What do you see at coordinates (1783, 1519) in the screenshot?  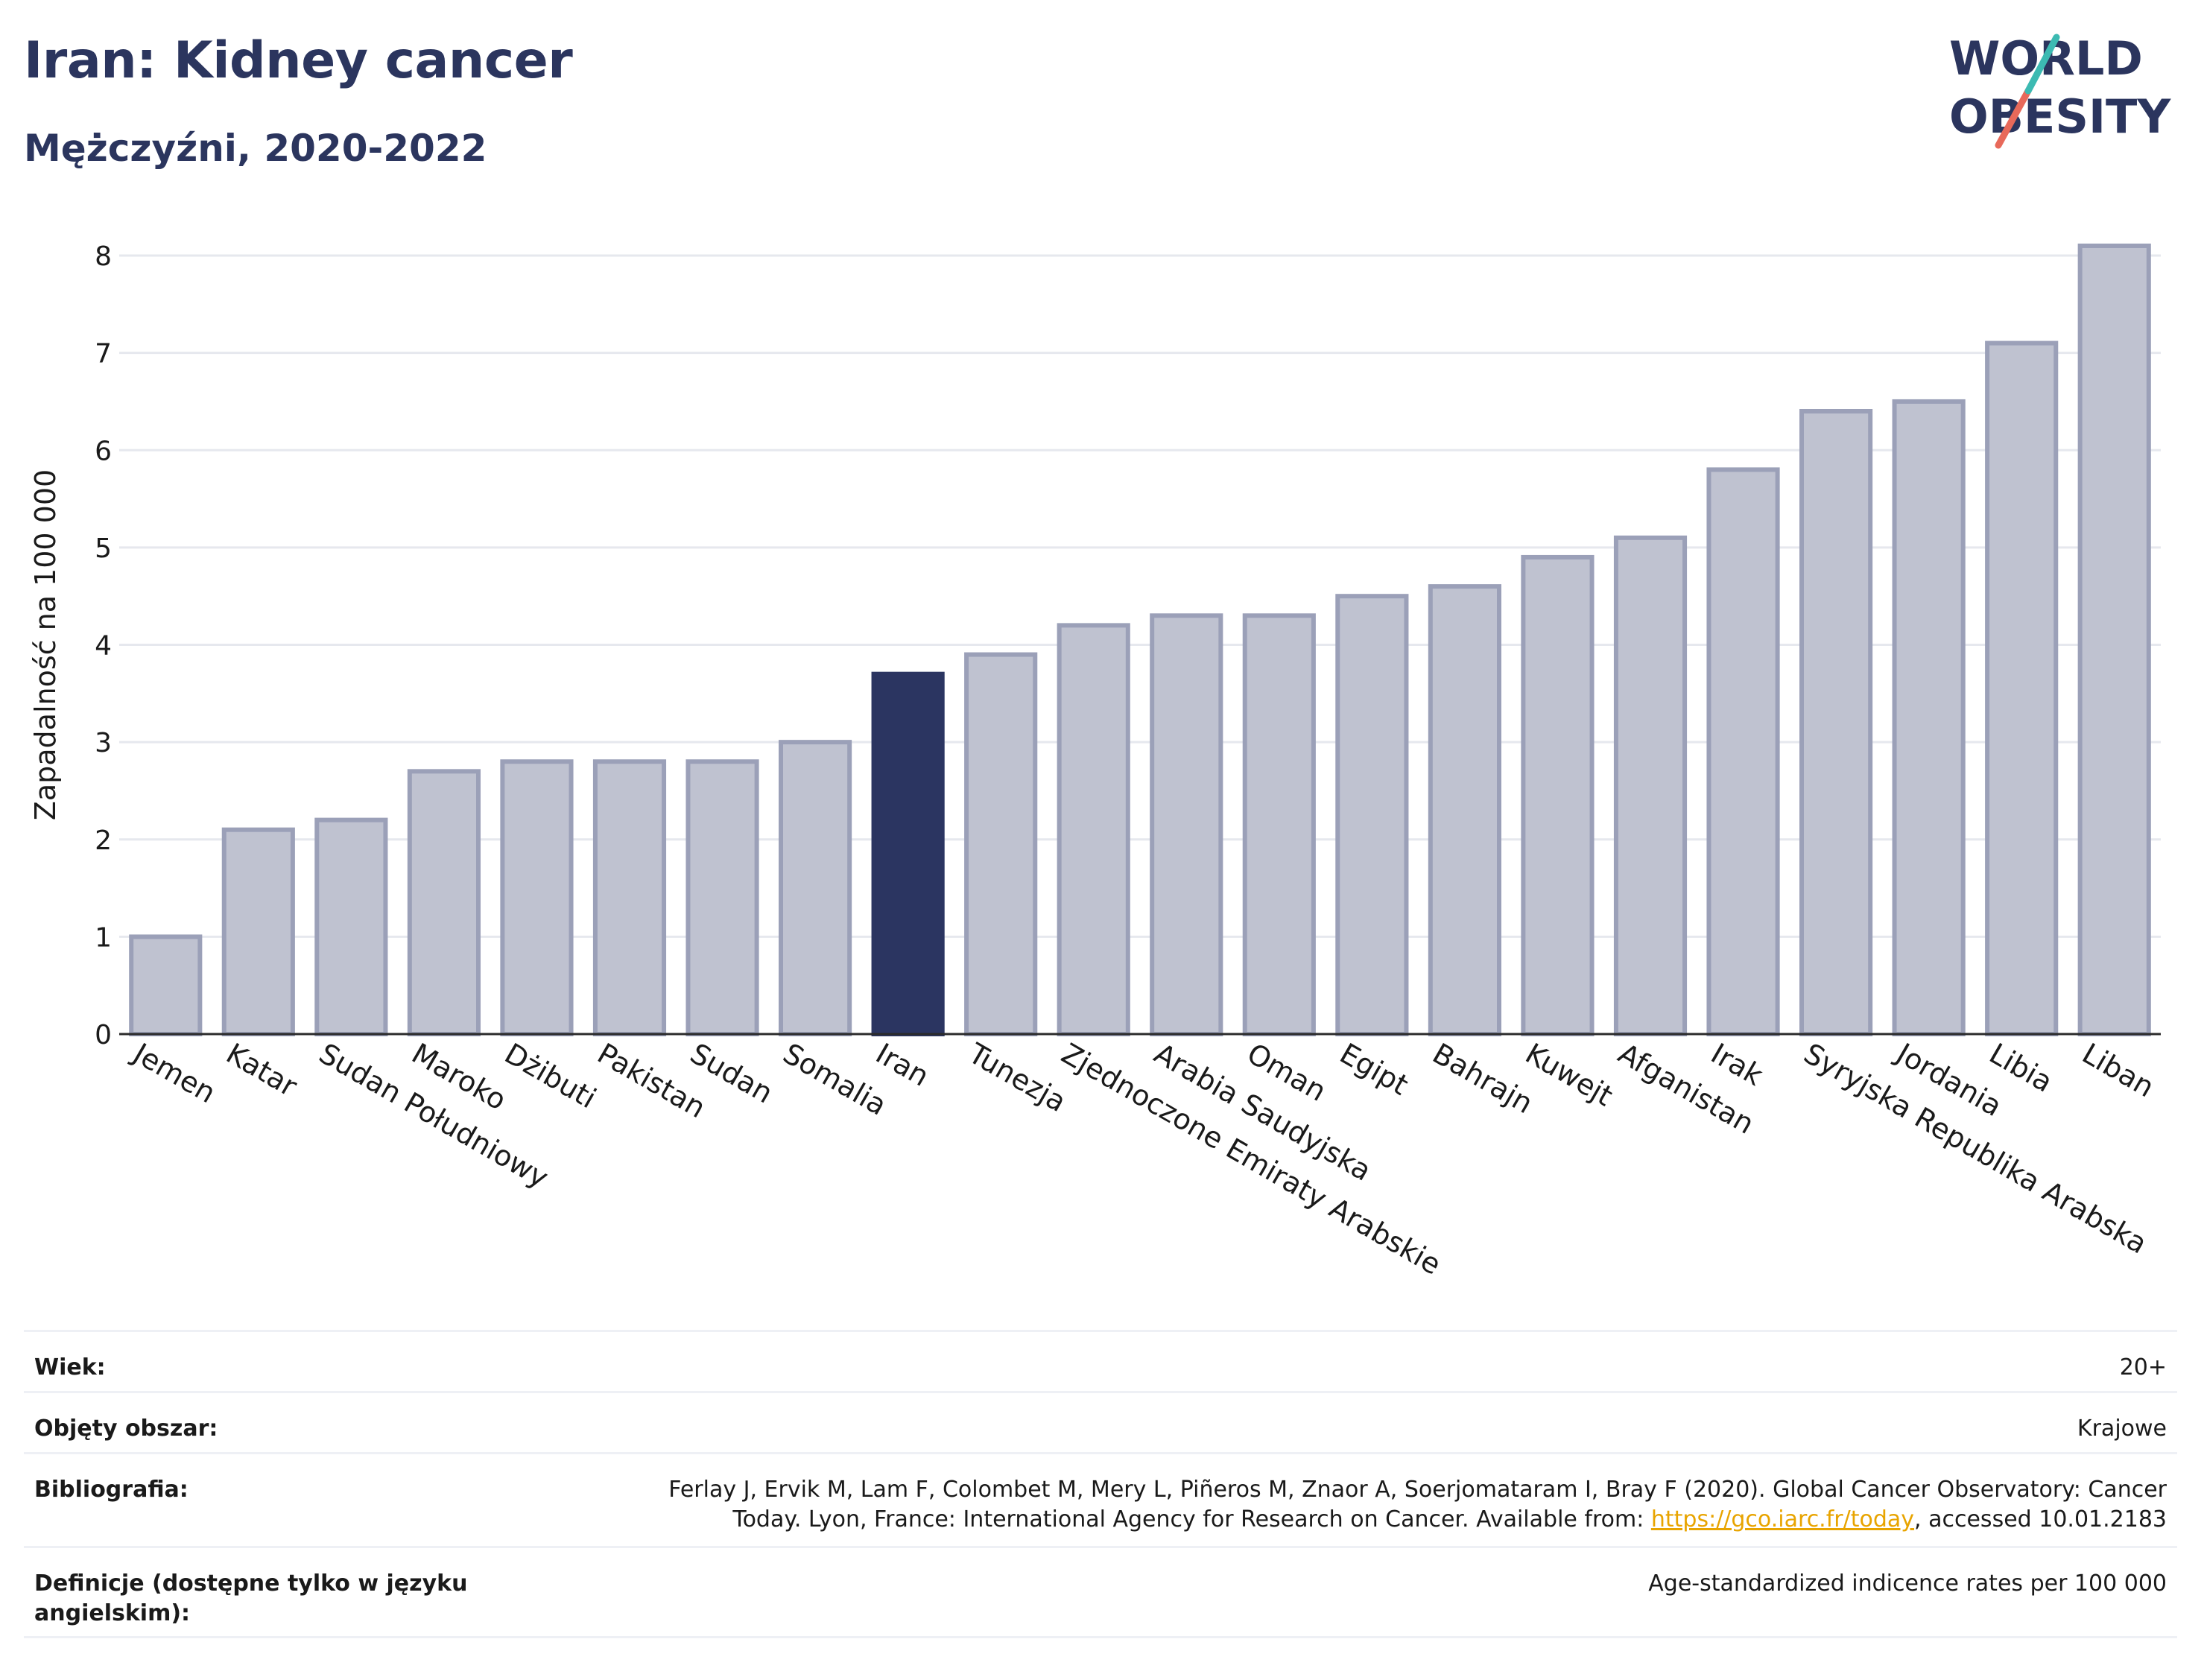 I see `bibliography-link: https://gco.iarc.fr/today` at bounding box center [1783, 1519].